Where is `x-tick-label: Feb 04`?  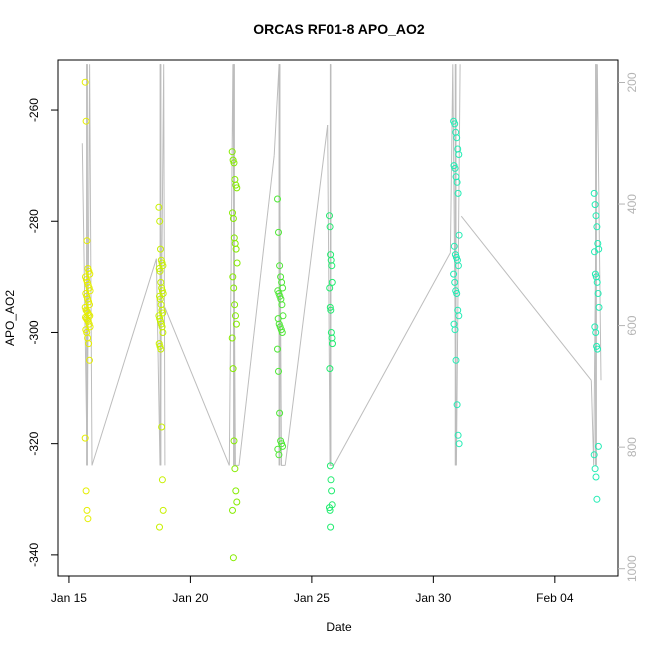 x-tick-label: Feb 04 is located at coordinates (555, 598).